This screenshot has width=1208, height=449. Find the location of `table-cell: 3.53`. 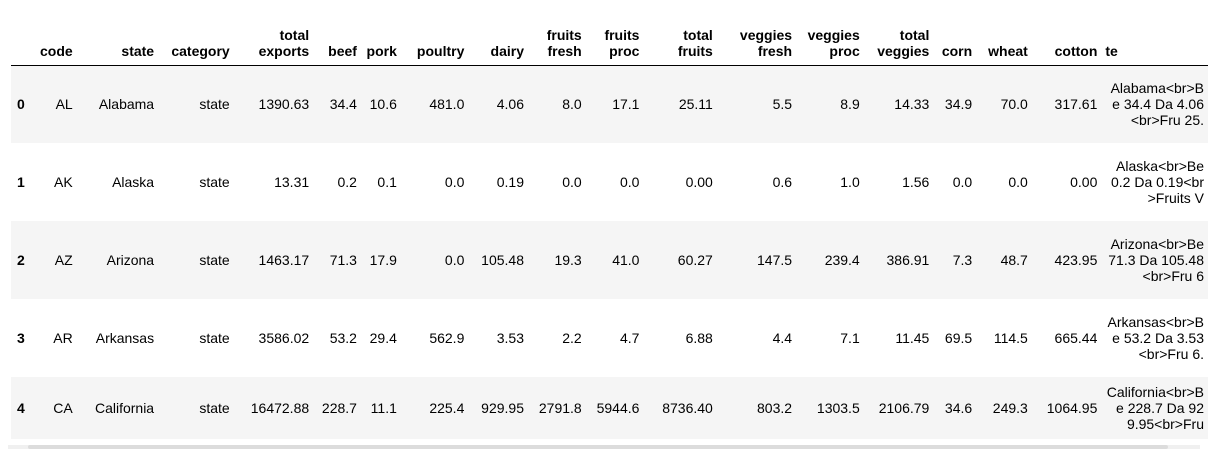

table-cell: 3.53 is located at coordinates (510, 338).